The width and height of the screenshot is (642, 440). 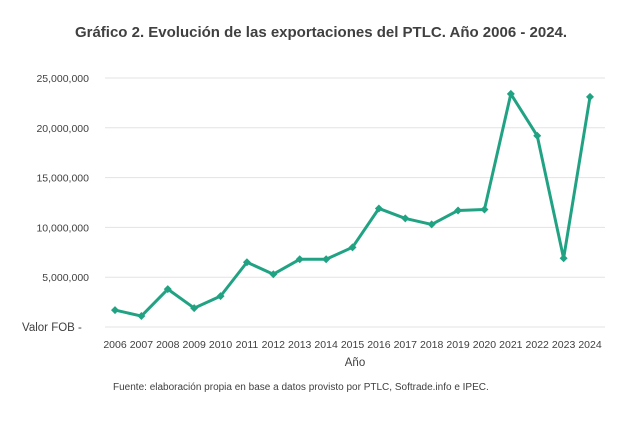 What do you see at coordinates (274, 345) in the screenshot?
I see `x-tick-label: 2012` at bounding box center [274, 345].